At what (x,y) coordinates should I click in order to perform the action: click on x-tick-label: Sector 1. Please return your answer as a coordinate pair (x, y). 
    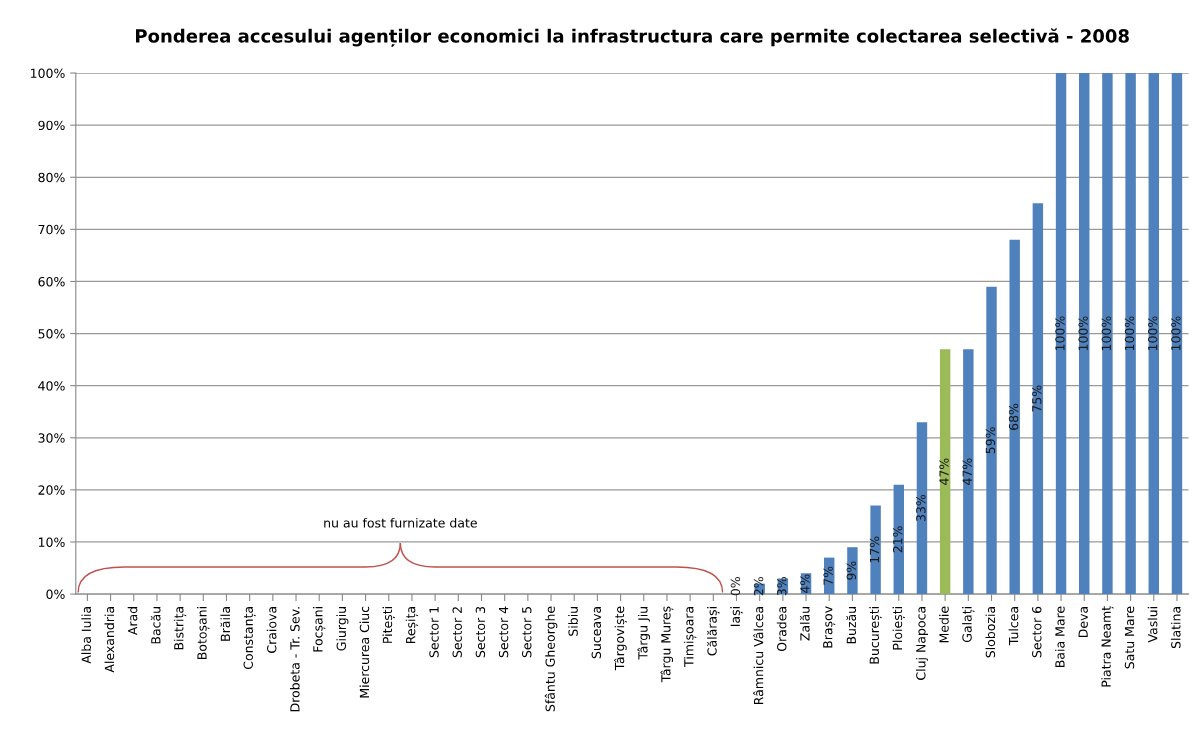
    Looking at the image, I should click on (434, 632).